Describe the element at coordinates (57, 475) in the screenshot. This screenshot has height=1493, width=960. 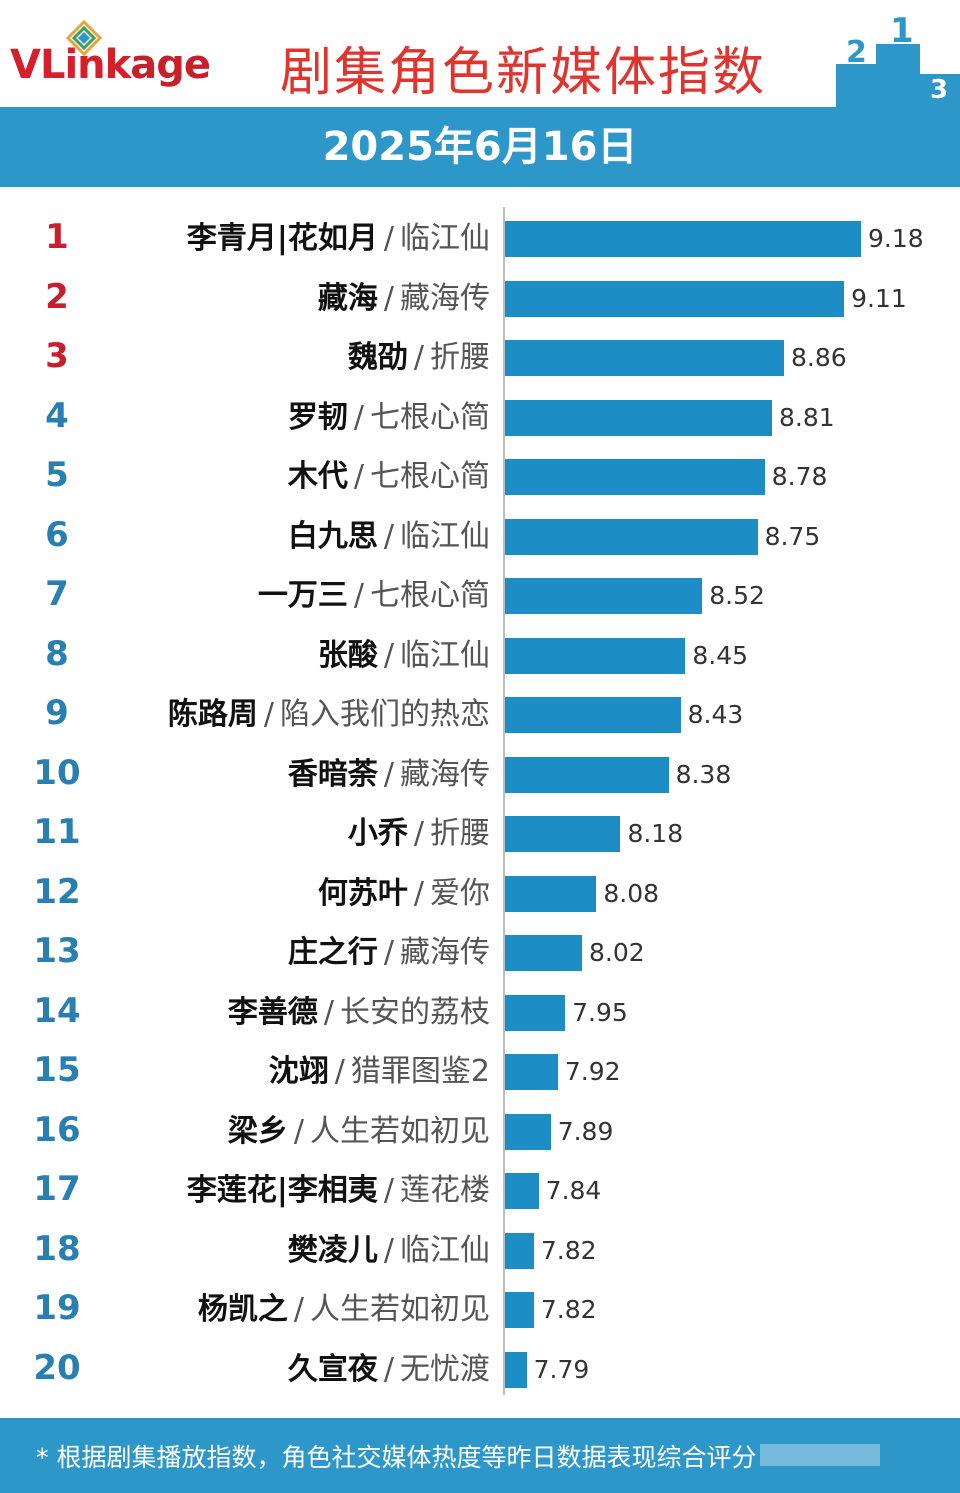
I see `rank-number: 5` at that location.